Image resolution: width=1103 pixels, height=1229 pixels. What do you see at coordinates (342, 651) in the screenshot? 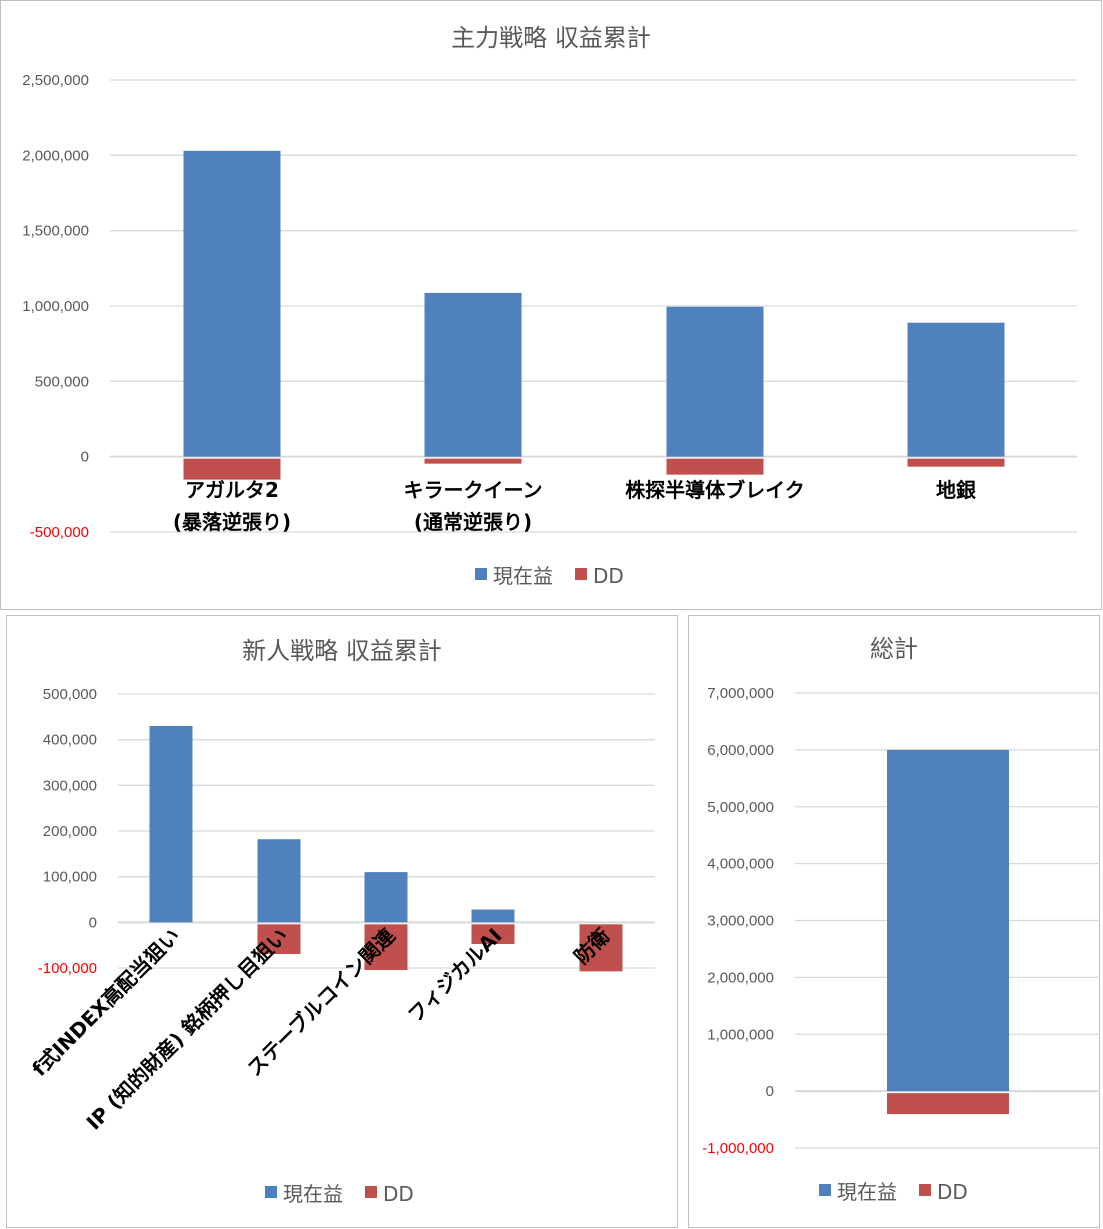
I see `chart-title: 新人戦略 収益累計` at bounding box center [342, 651].